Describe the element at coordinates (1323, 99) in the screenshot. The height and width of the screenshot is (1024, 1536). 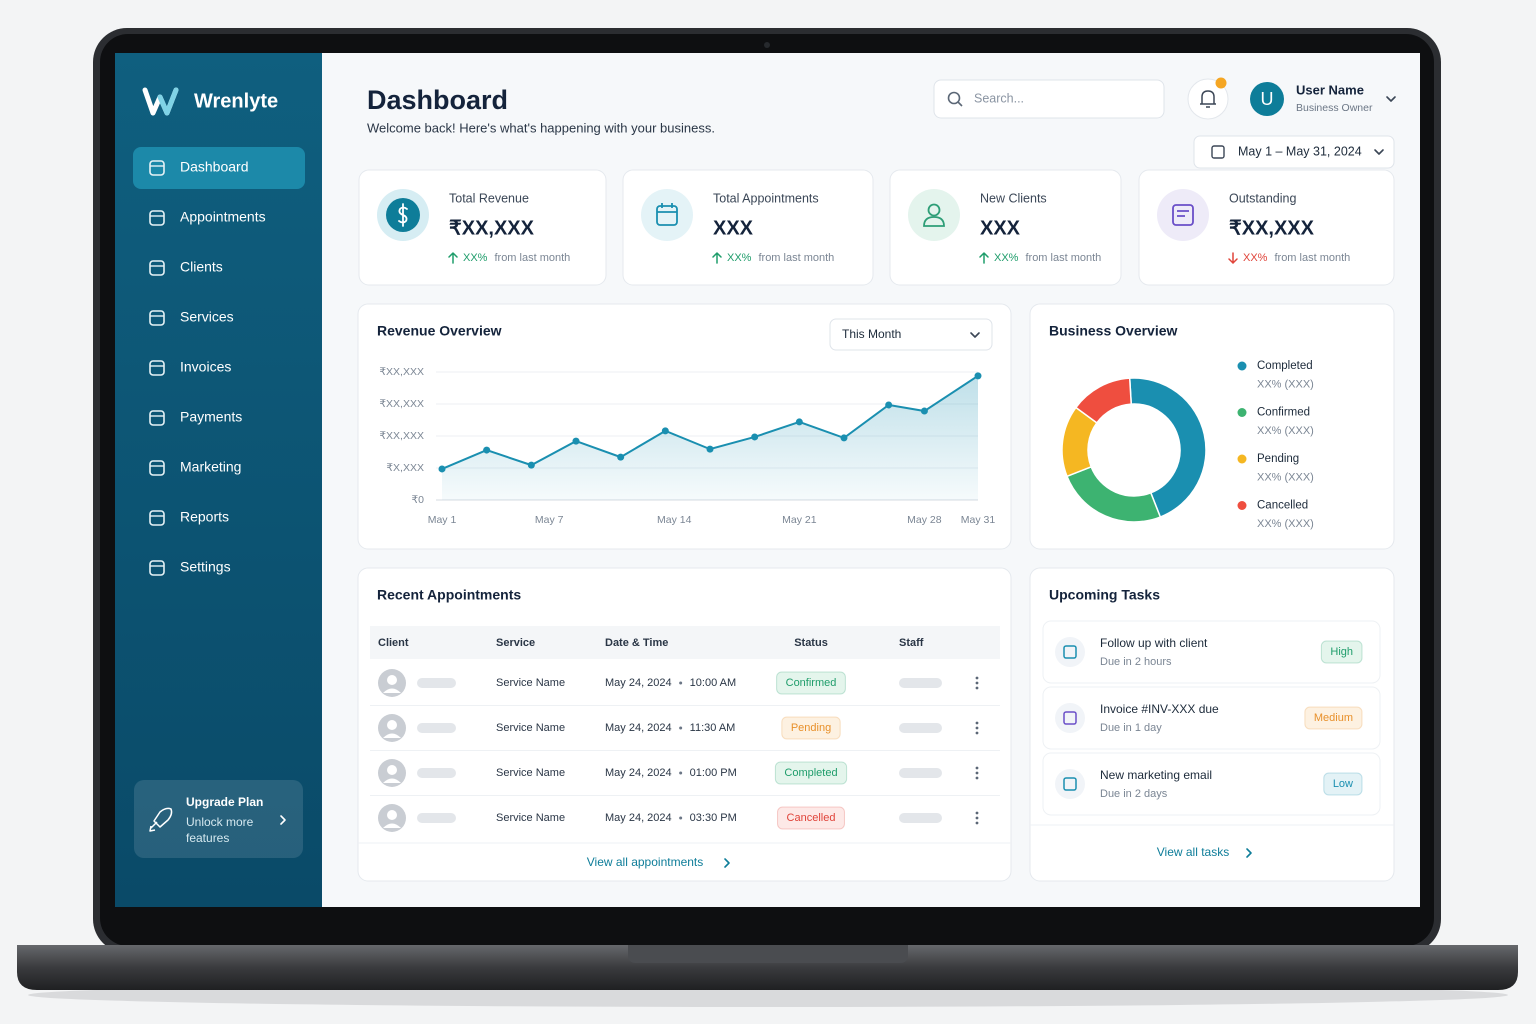
I see `user-menu: U User Name Business Owner` at that location.